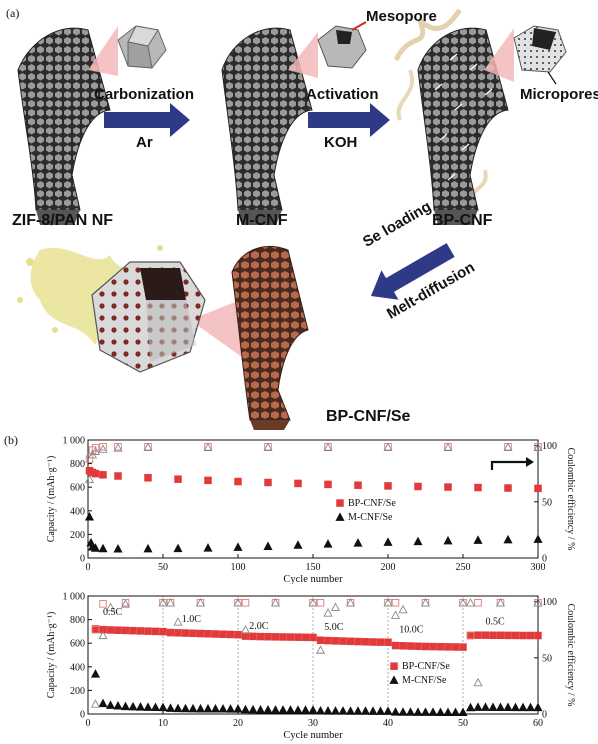  Describe the element at coordinates (142, 47) in the screenshot. I see `crystal-1-icon` at that location.